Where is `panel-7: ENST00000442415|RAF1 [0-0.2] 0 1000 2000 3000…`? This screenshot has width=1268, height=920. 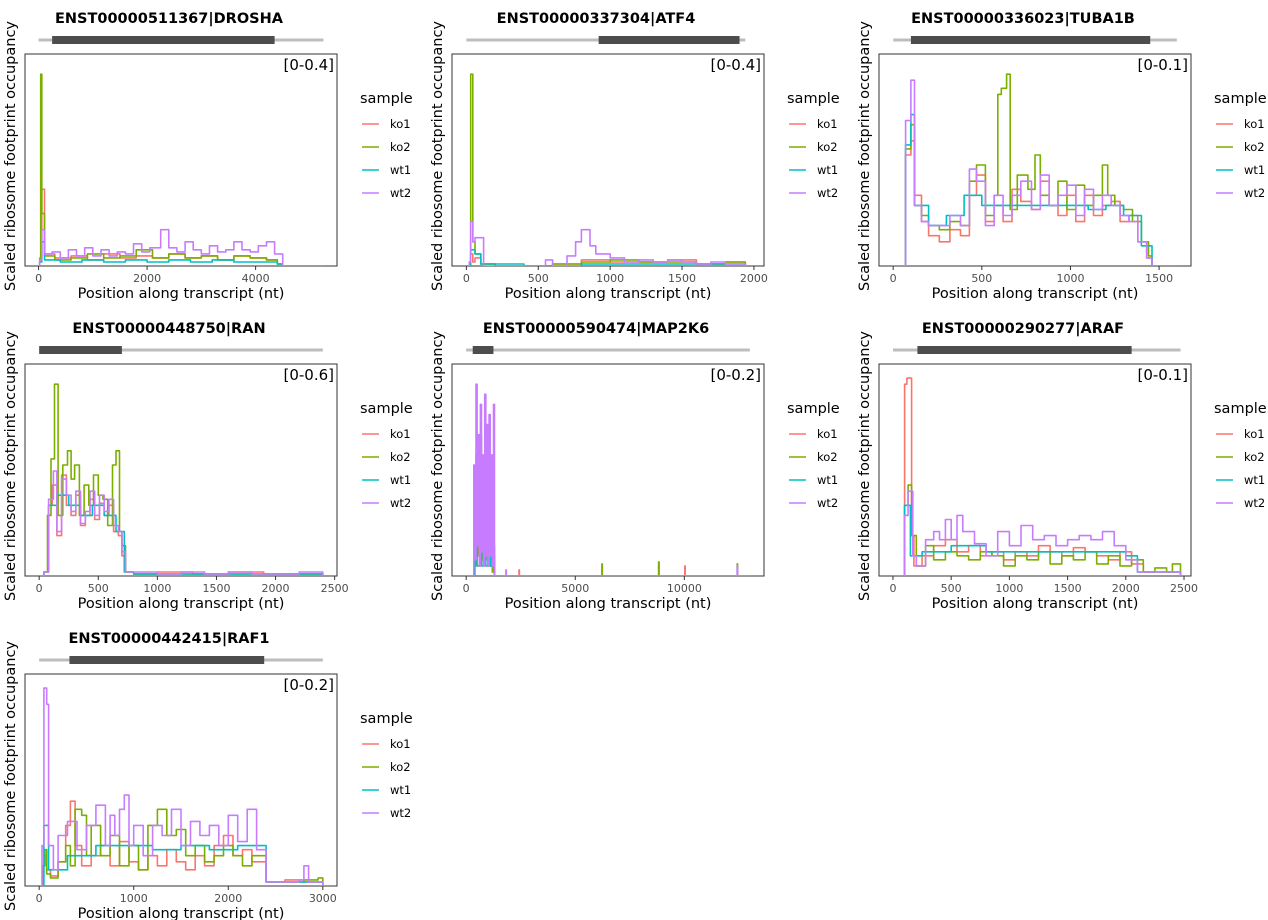 panel-7: ENST00000442415|RAF1 [0-0.2] 0 1000 2000 3000… is located at coordinates (208, 775).